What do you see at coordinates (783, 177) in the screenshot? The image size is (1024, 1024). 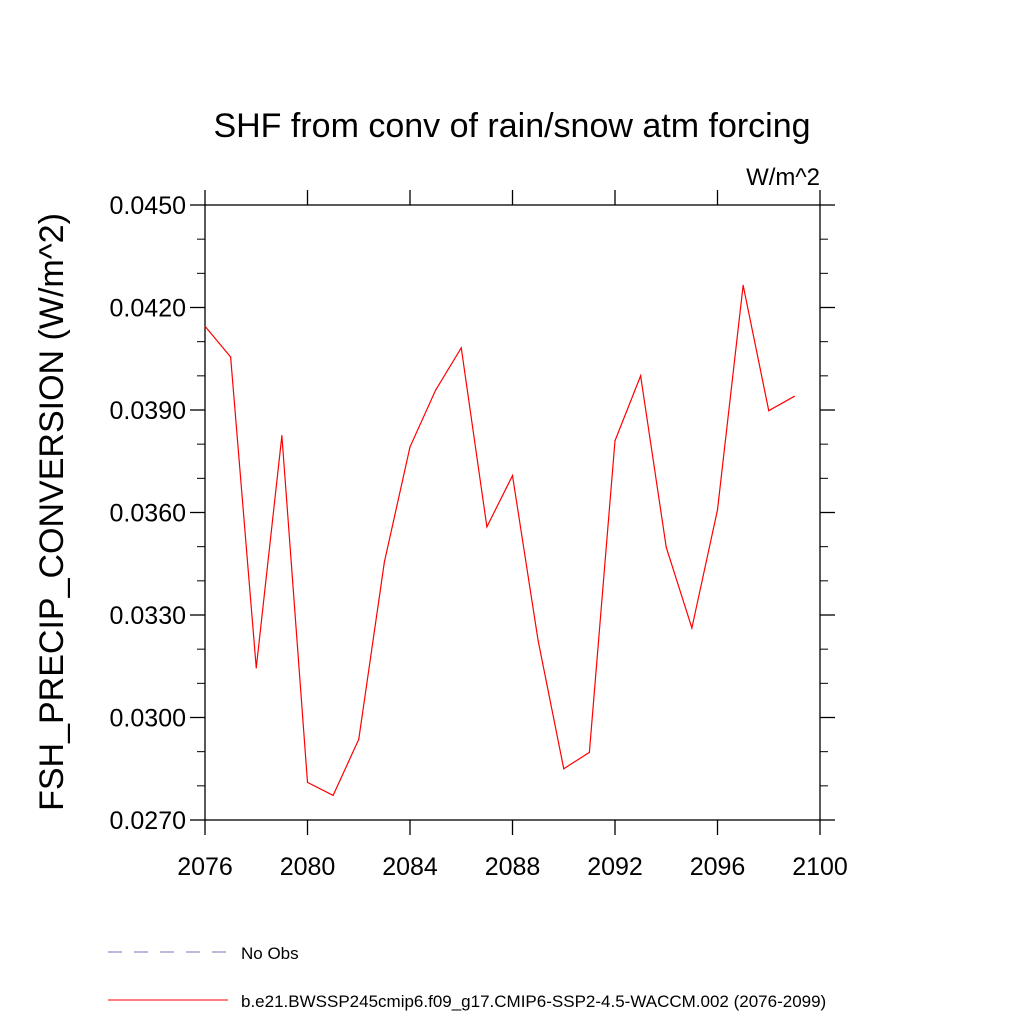 I see `units-label: W/m^2` at bounding box center [783, 177].